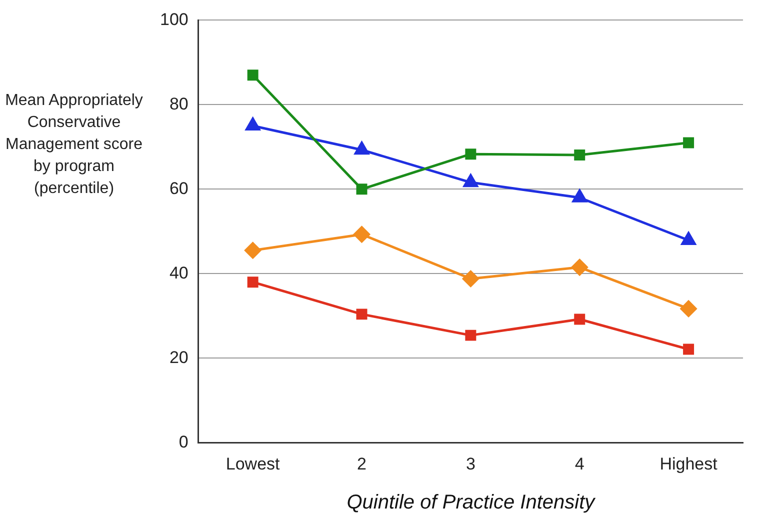 This screenshot has height=523, width=763. Describe the element at coordinates (361, 464) in the screenshot. I see `x-tick-label: 2` at that location.